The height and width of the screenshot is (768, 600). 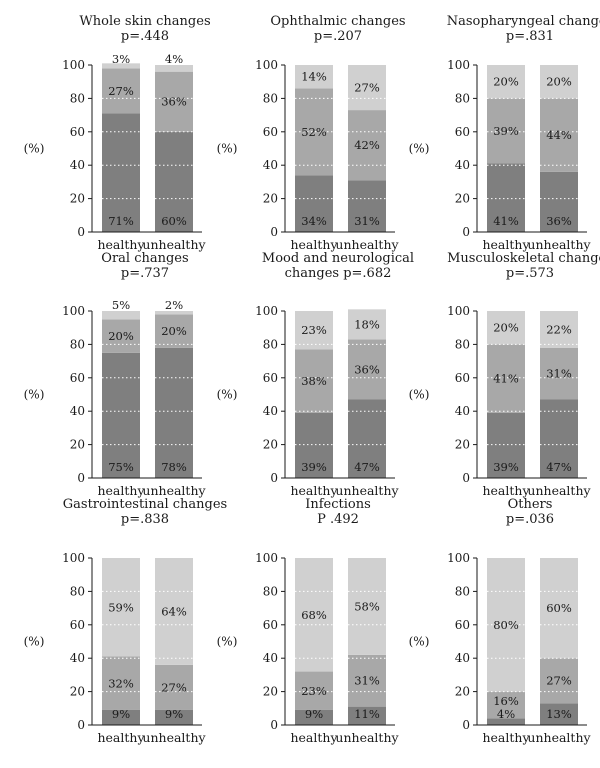 I want to click on data-label: 20%, so click(x=121, y=336).